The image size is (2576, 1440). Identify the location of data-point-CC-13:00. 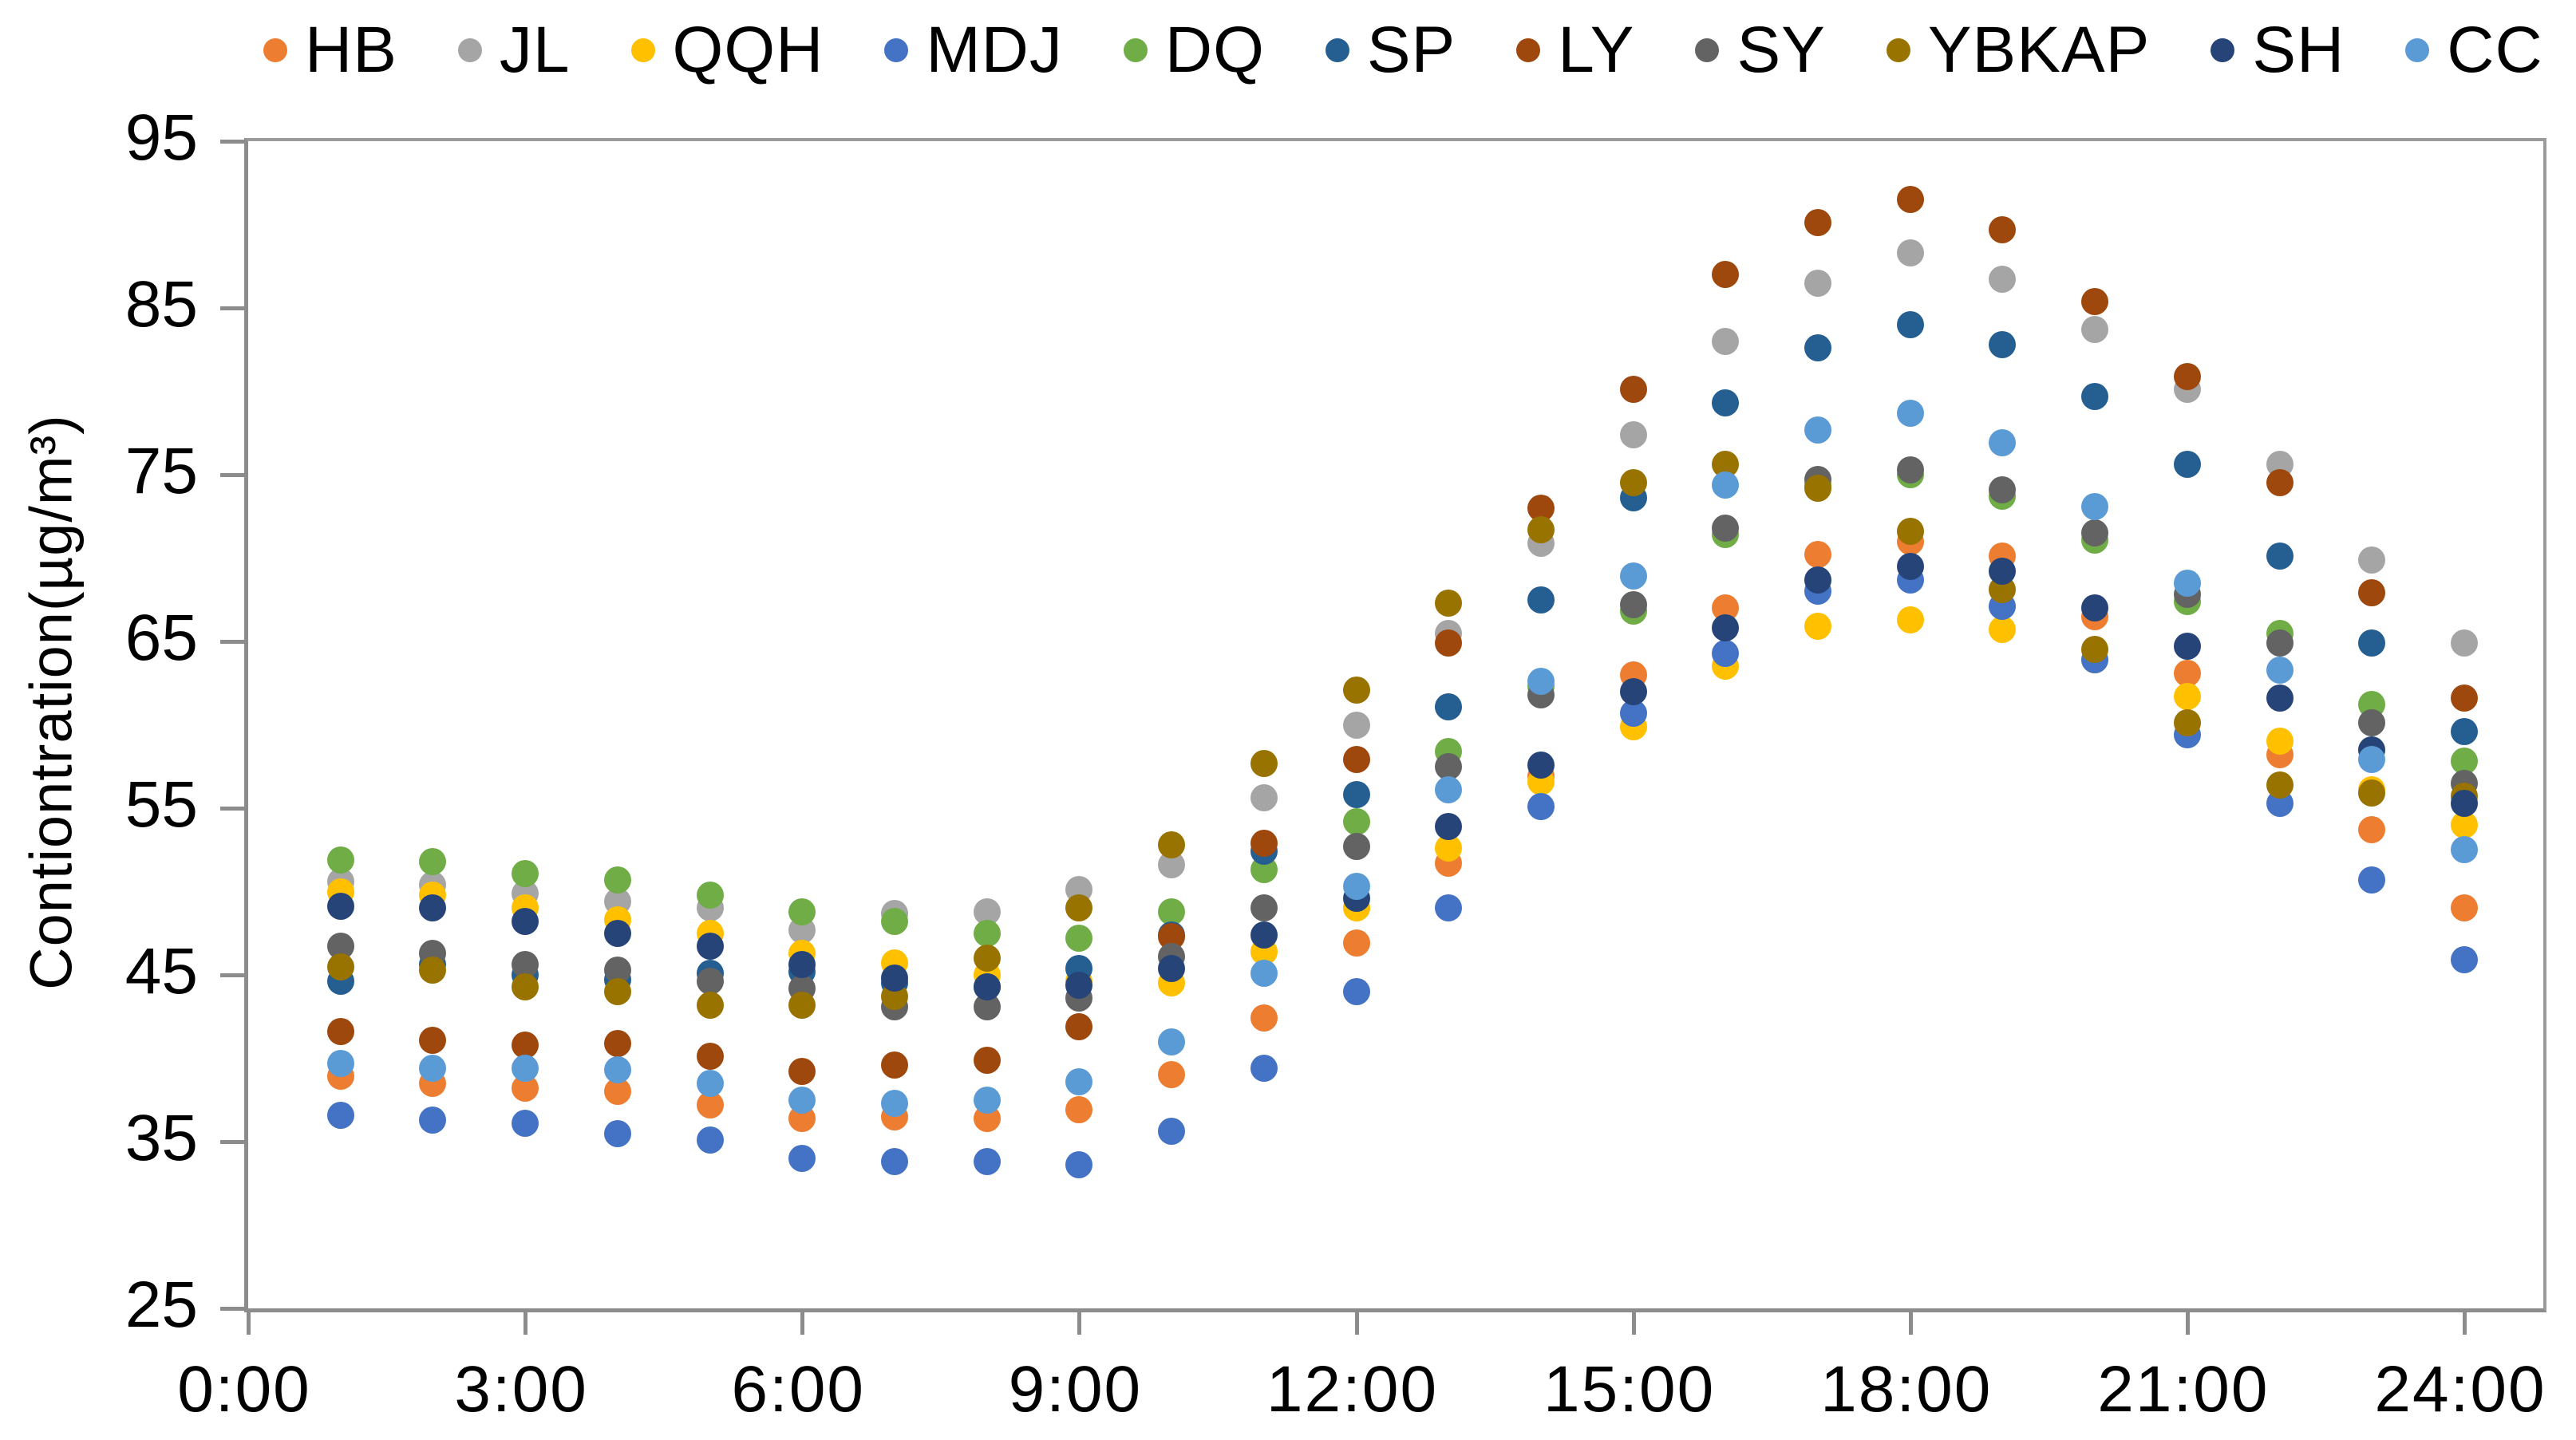
(1449, 790).